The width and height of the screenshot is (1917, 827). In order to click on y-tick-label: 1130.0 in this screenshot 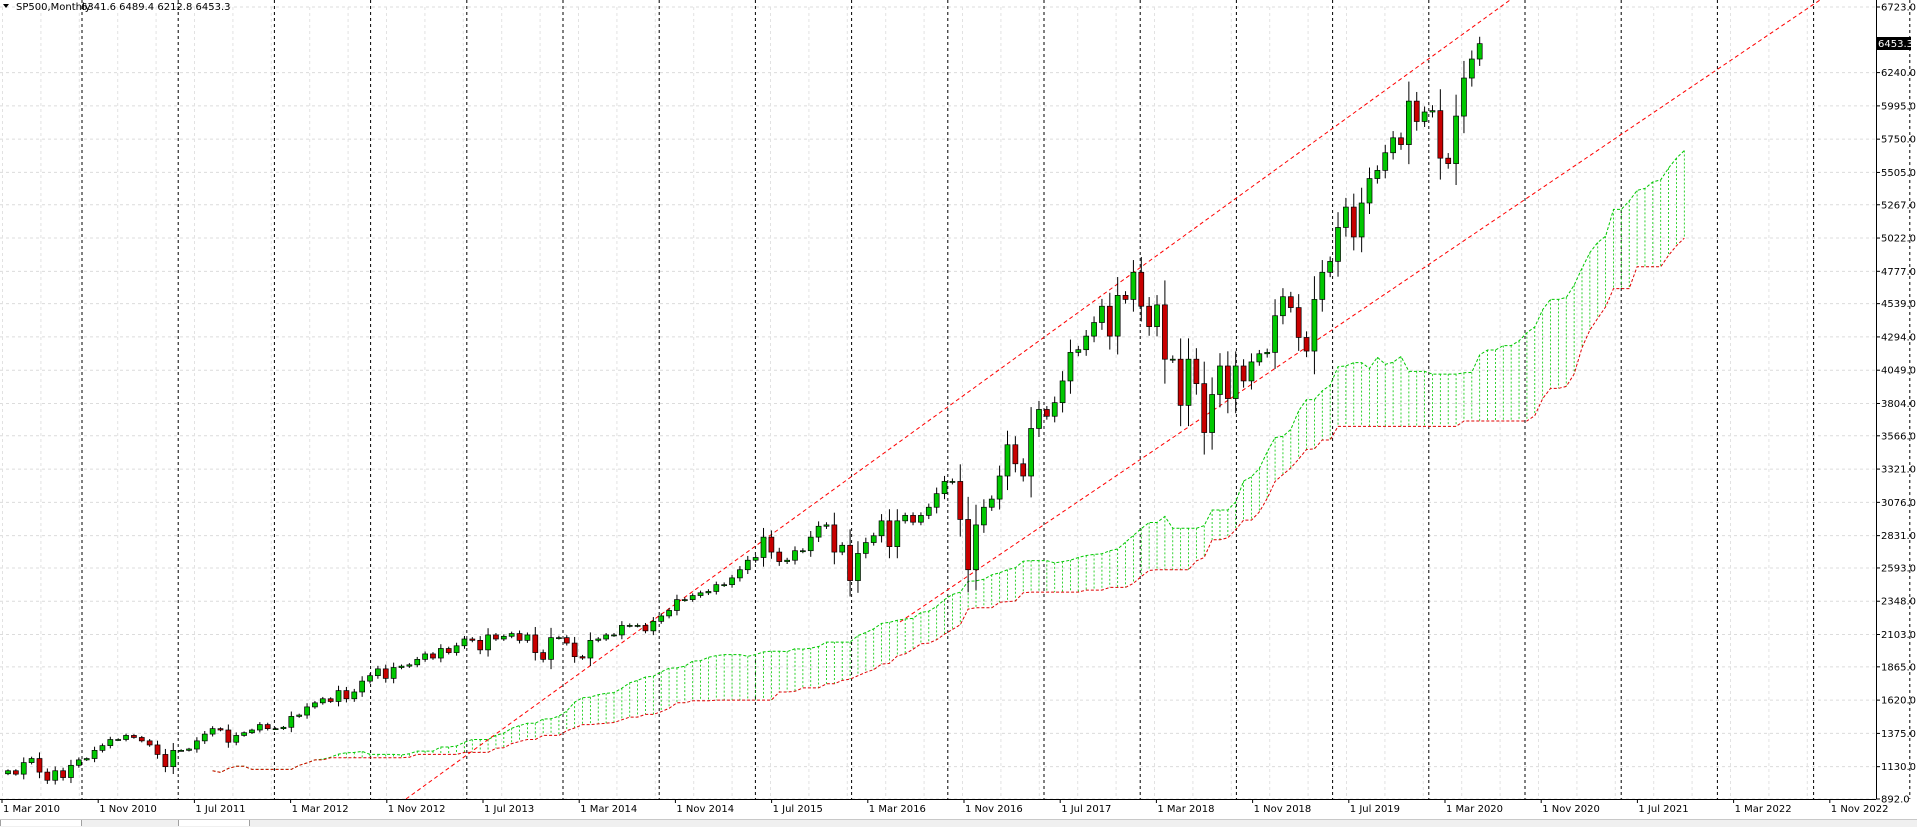, I will do `click(1898, 767)`.